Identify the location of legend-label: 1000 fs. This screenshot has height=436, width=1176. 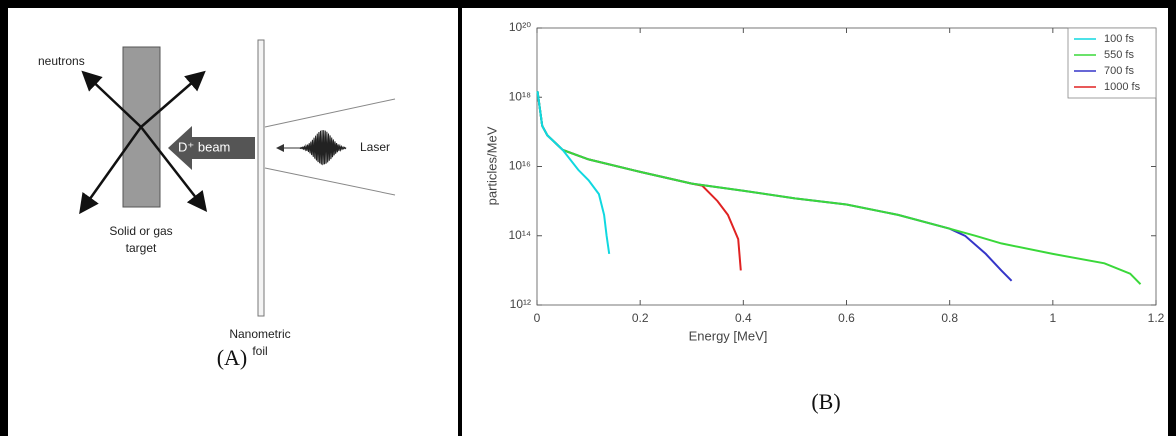
(1122, 87).